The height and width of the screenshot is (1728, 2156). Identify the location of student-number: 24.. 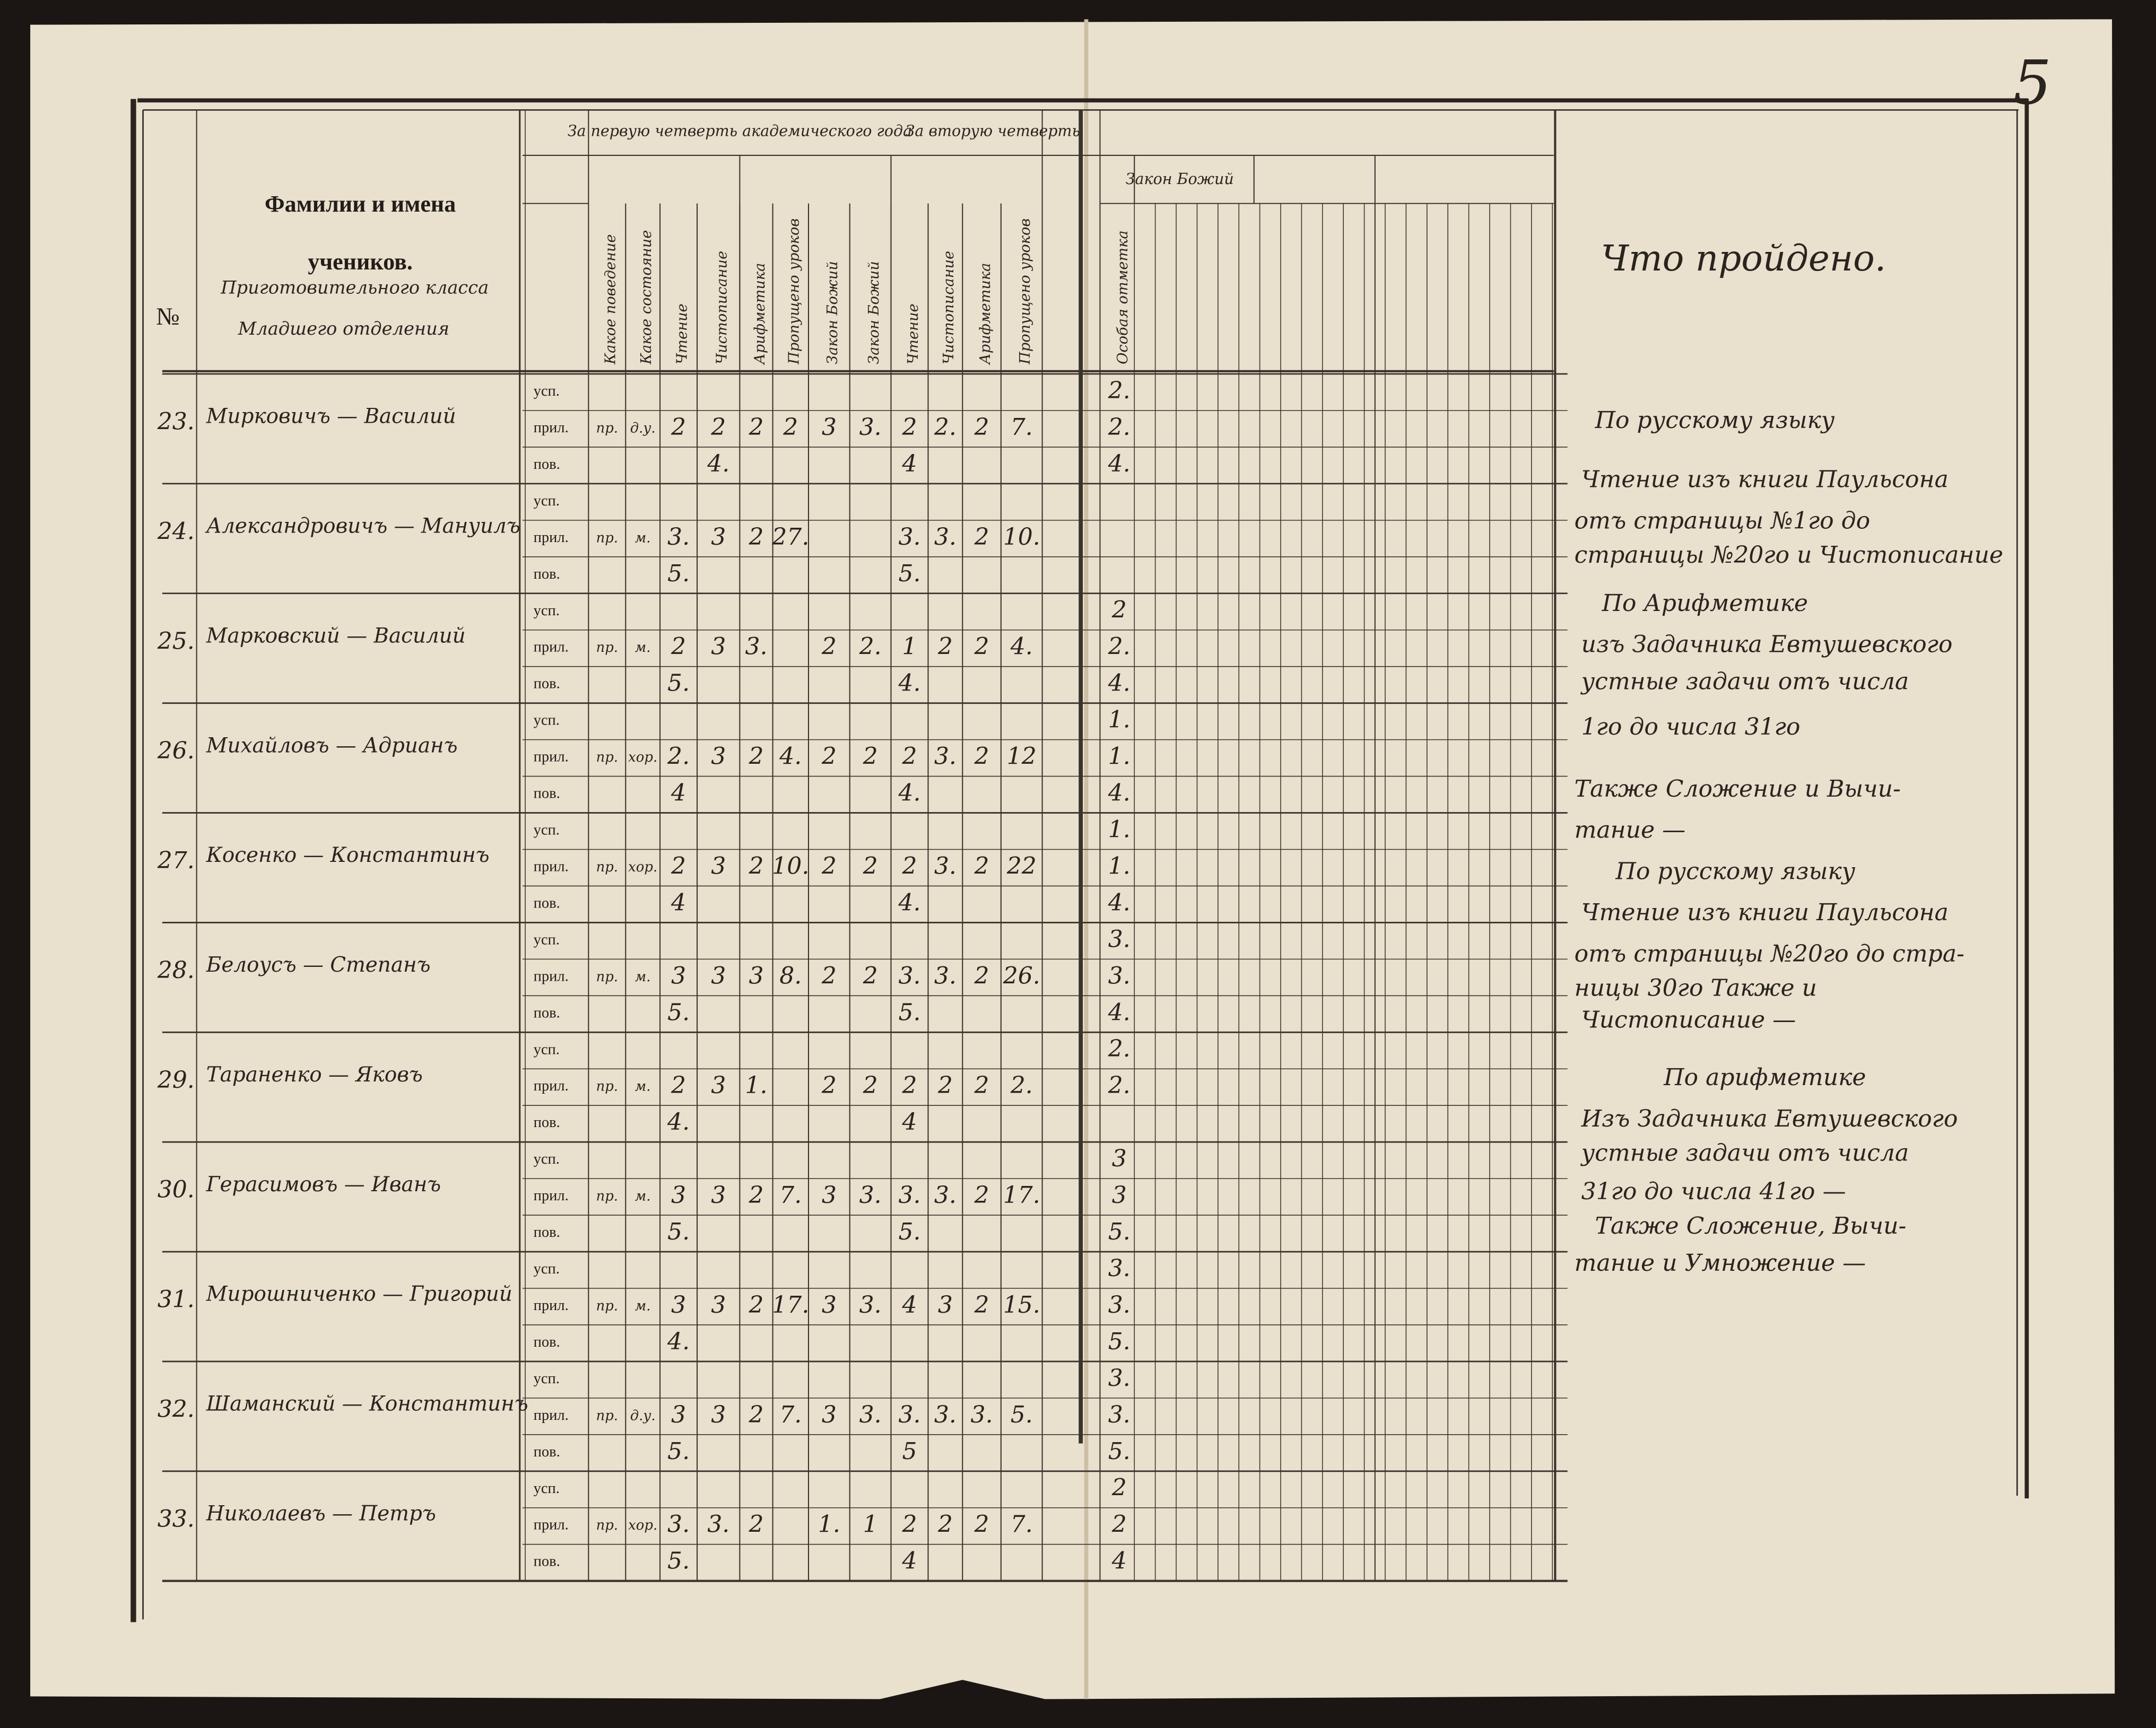
(176, 531).